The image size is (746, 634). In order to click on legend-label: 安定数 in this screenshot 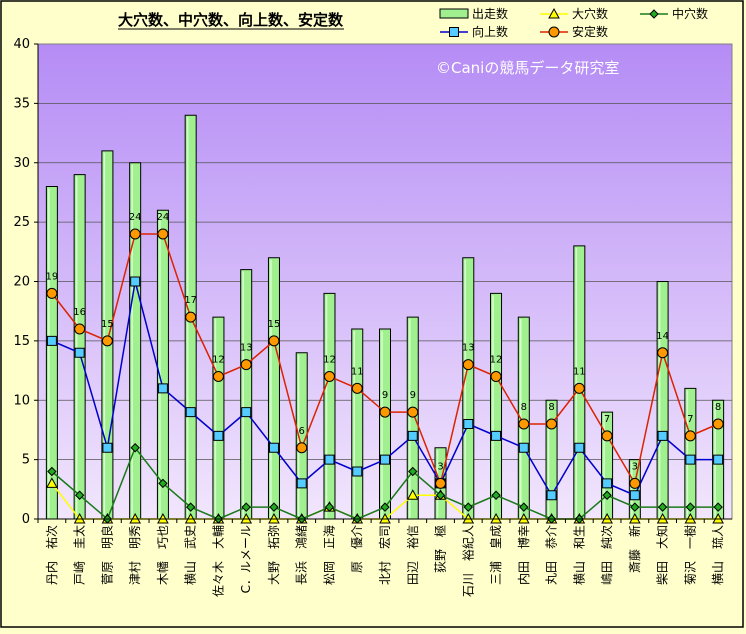, I will do `click(590, 31)`.